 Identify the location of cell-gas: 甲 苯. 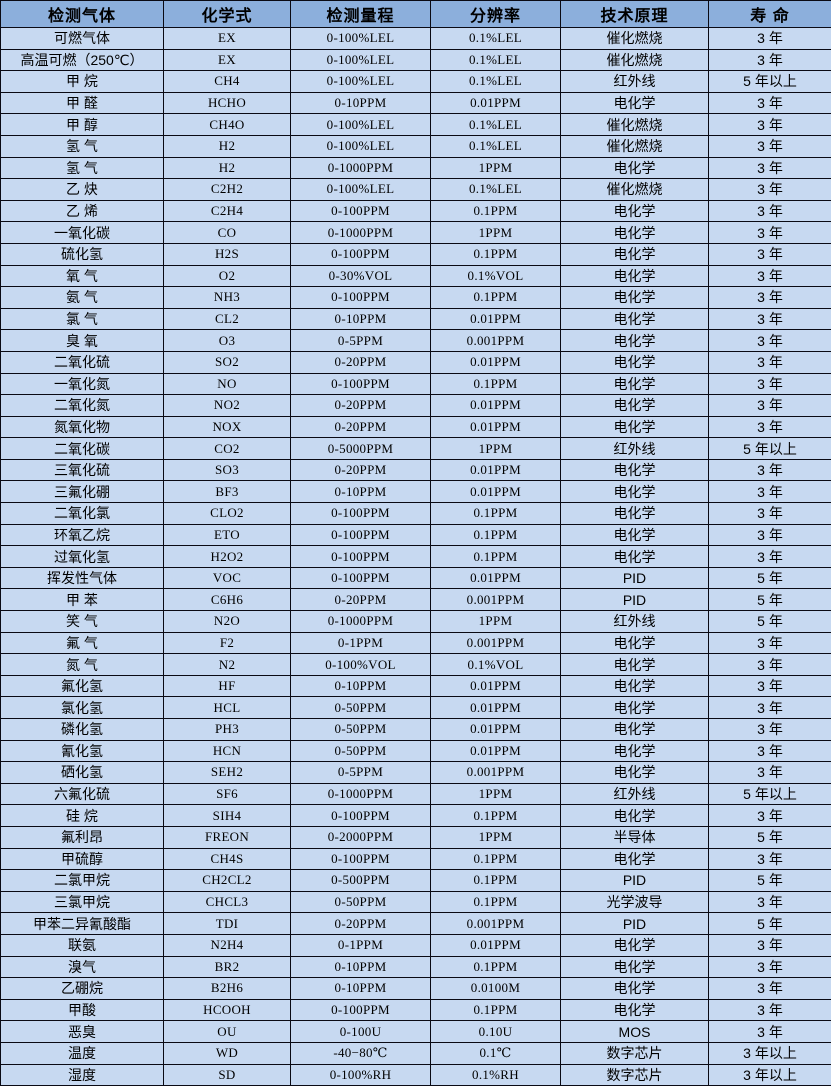
(82, 600).